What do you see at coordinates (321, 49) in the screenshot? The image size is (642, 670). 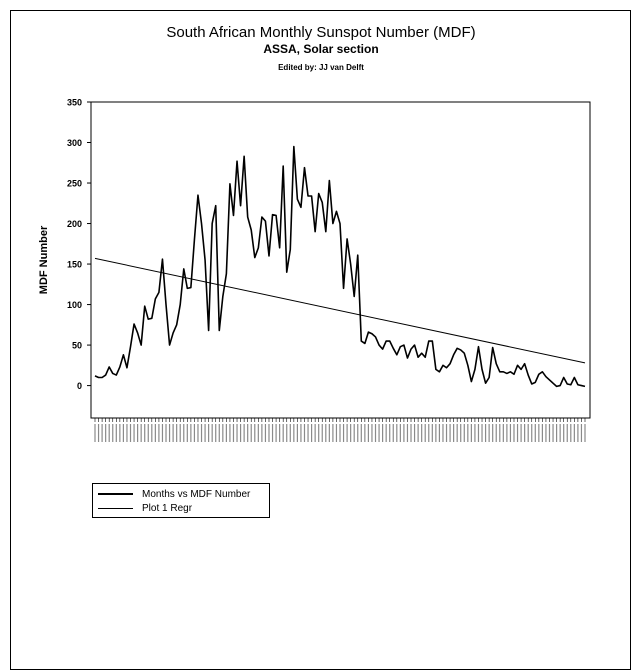 I see `chart-subtitle: ASSA, Solar section` at bounding box center [321, 49].